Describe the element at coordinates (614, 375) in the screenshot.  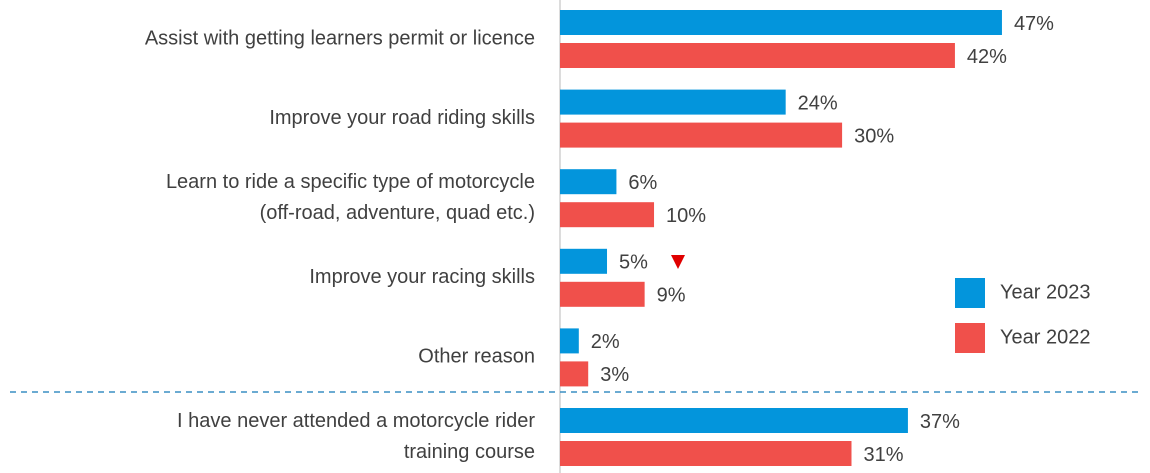
I see `value-label: 3%` at that location.